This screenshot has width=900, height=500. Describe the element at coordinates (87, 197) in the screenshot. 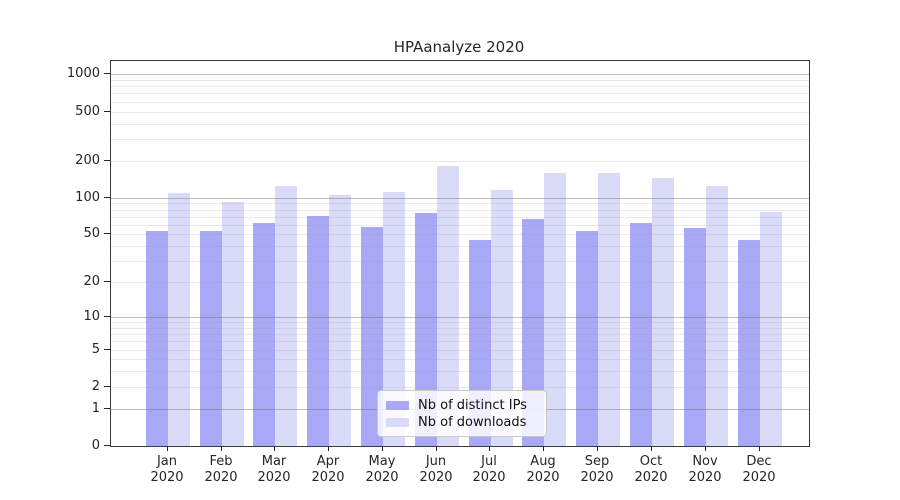

I see `y-tick-label: 100` at that location.